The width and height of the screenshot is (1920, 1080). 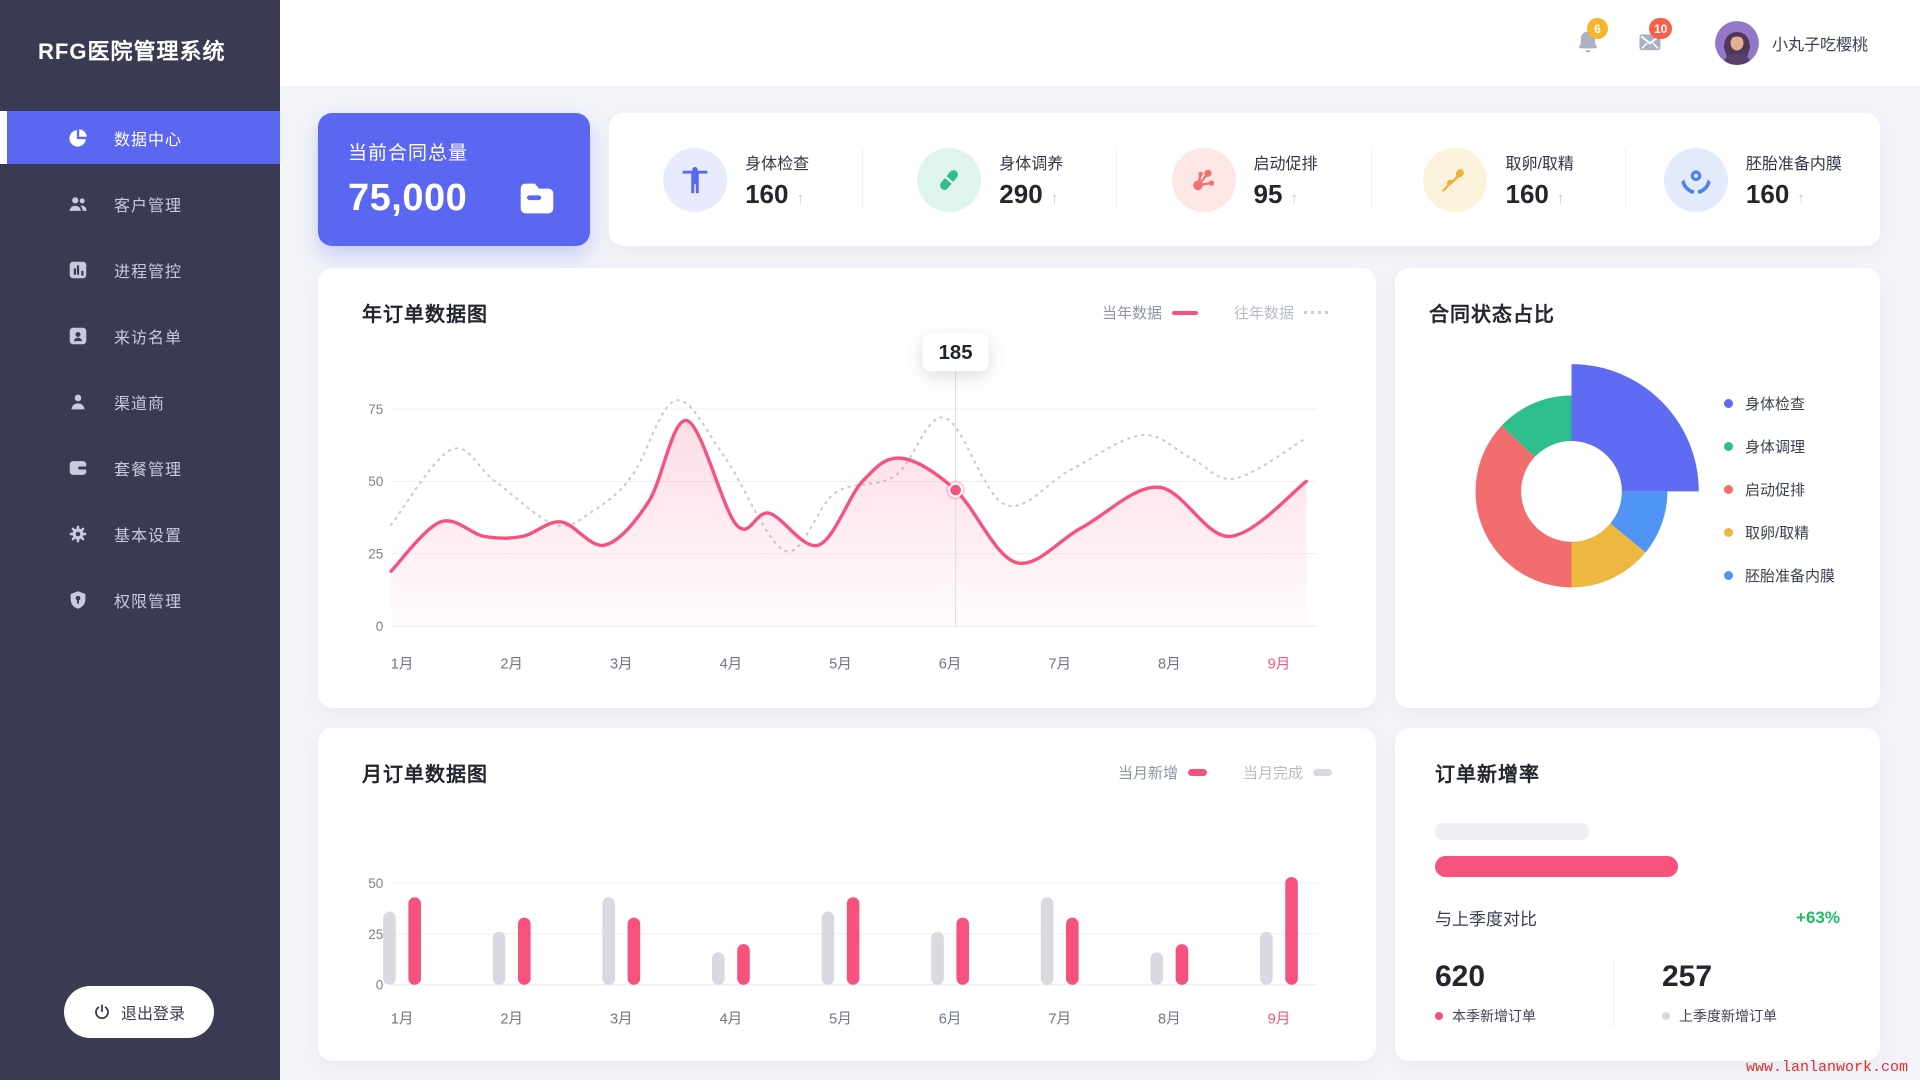 I want to click on stat-label: 胚胎准备内膜, so click(x=1793, y=164).